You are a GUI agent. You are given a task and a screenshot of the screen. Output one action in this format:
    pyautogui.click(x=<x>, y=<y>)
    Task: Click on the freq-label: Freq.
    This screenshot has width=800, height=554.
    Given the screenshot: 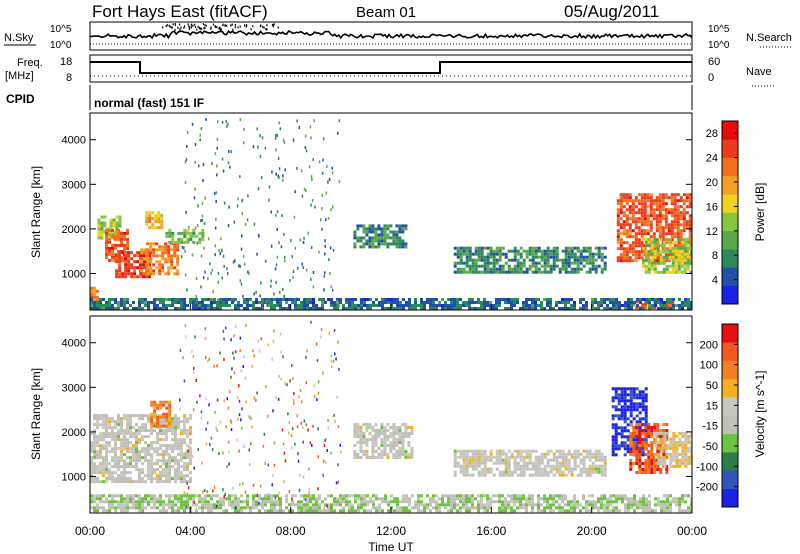 What is the action you would take?
    pyautogui.click(x=30, y=63)
    